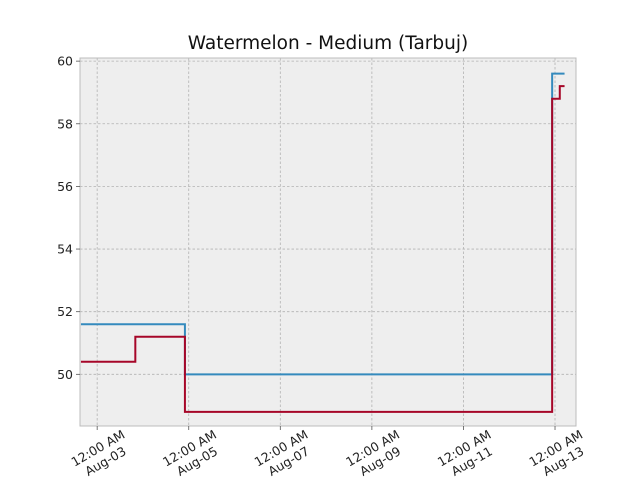 The image size is (640, 480). What do you see at coordinates (65, 311) in the screenshot?
I see `y-tick-label: 52` at bounding box center [65, 311].